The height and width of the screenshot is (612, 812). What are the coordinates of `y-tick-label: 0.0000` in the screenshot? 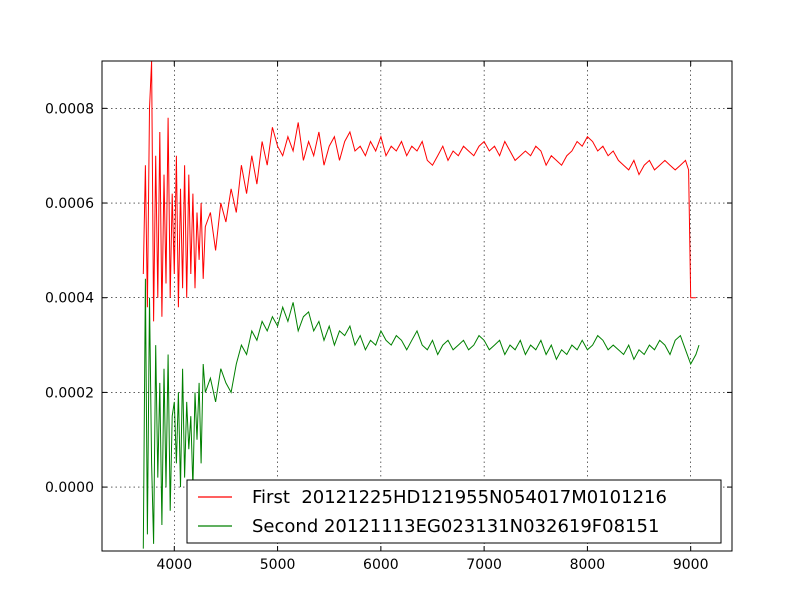 It's located at (69, 488).